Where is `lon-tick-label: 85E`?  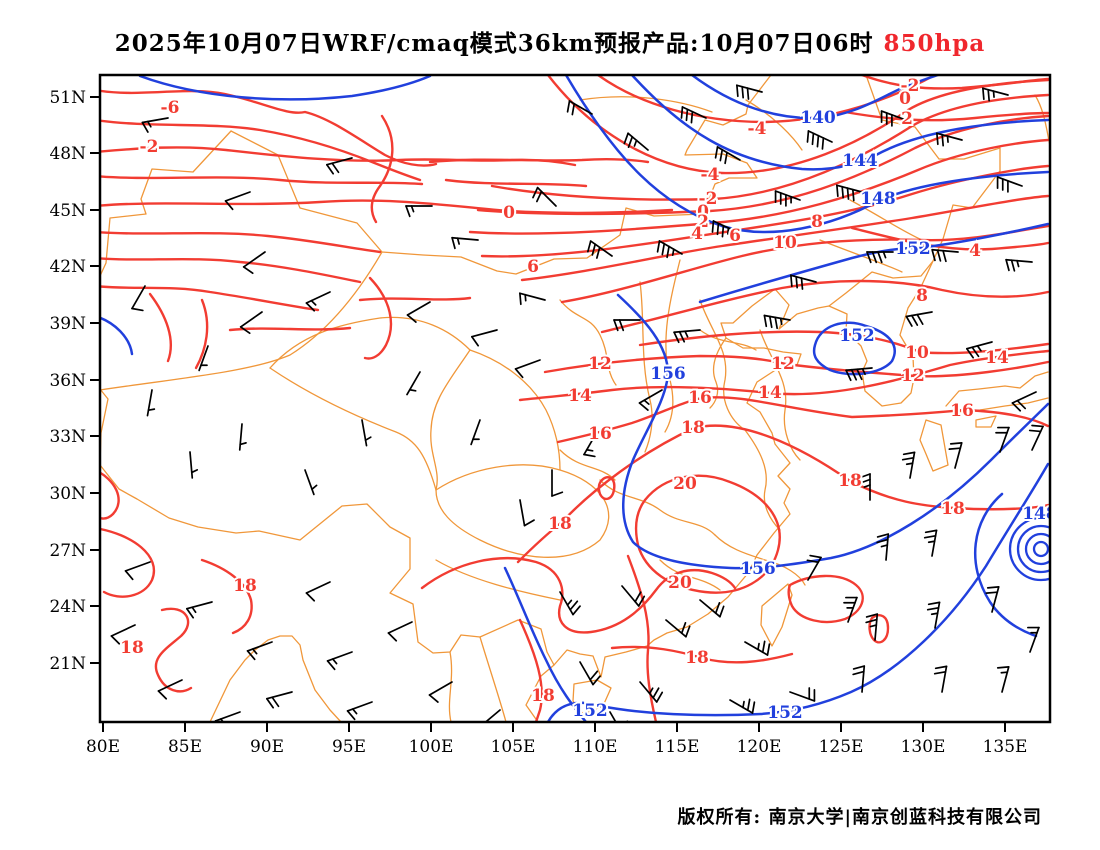 lon-tick-label: 85E is located at coordinates (185, 747).